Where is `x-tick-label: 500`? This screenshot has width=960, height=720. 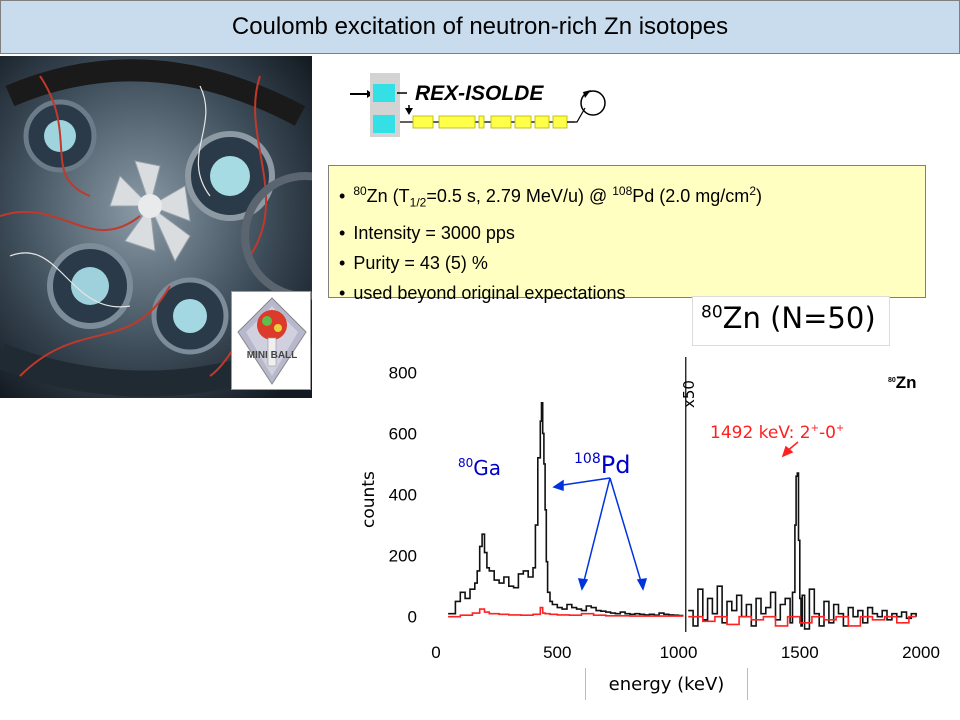 x-tick-label: 500 is located at coordinates (557, 652).